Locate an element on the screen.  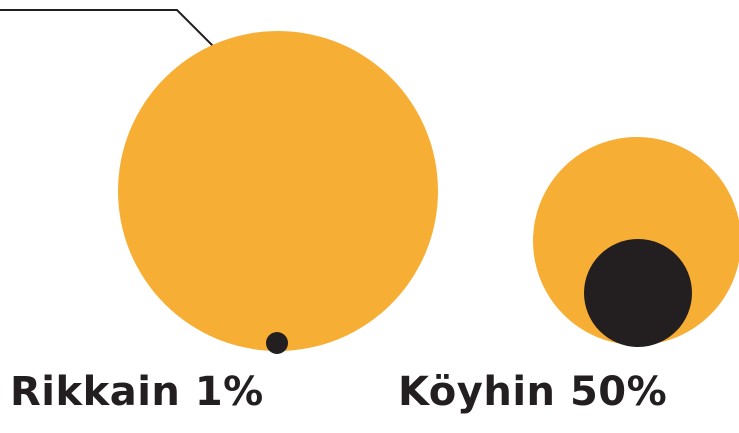
rich-inner-dot is located at coordinates (277, 343).